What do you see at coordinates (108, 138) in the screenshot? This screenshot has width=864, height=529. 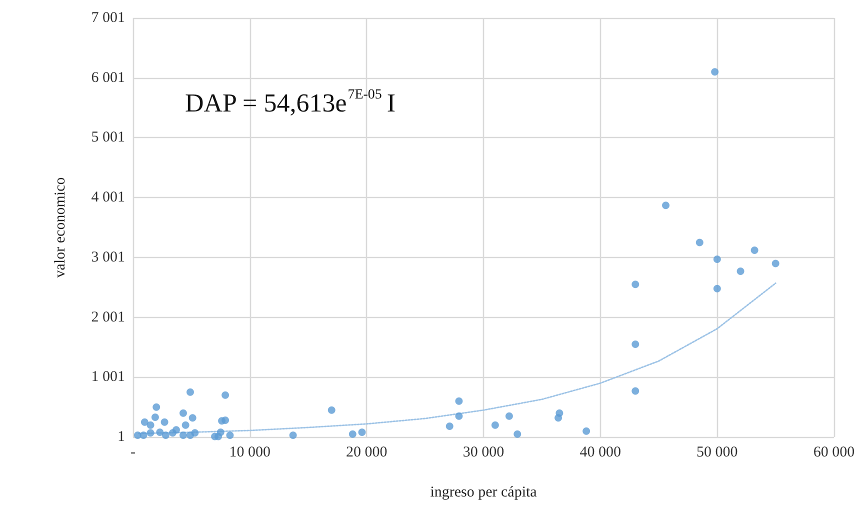 I see `y-tick-label: 5 001` at bounding box center [108, 138].